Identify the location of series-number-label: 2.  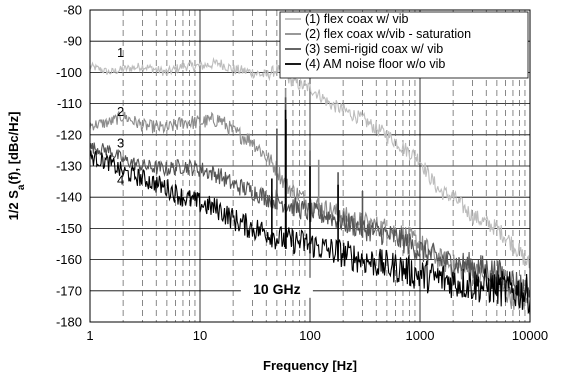
(120, 111).